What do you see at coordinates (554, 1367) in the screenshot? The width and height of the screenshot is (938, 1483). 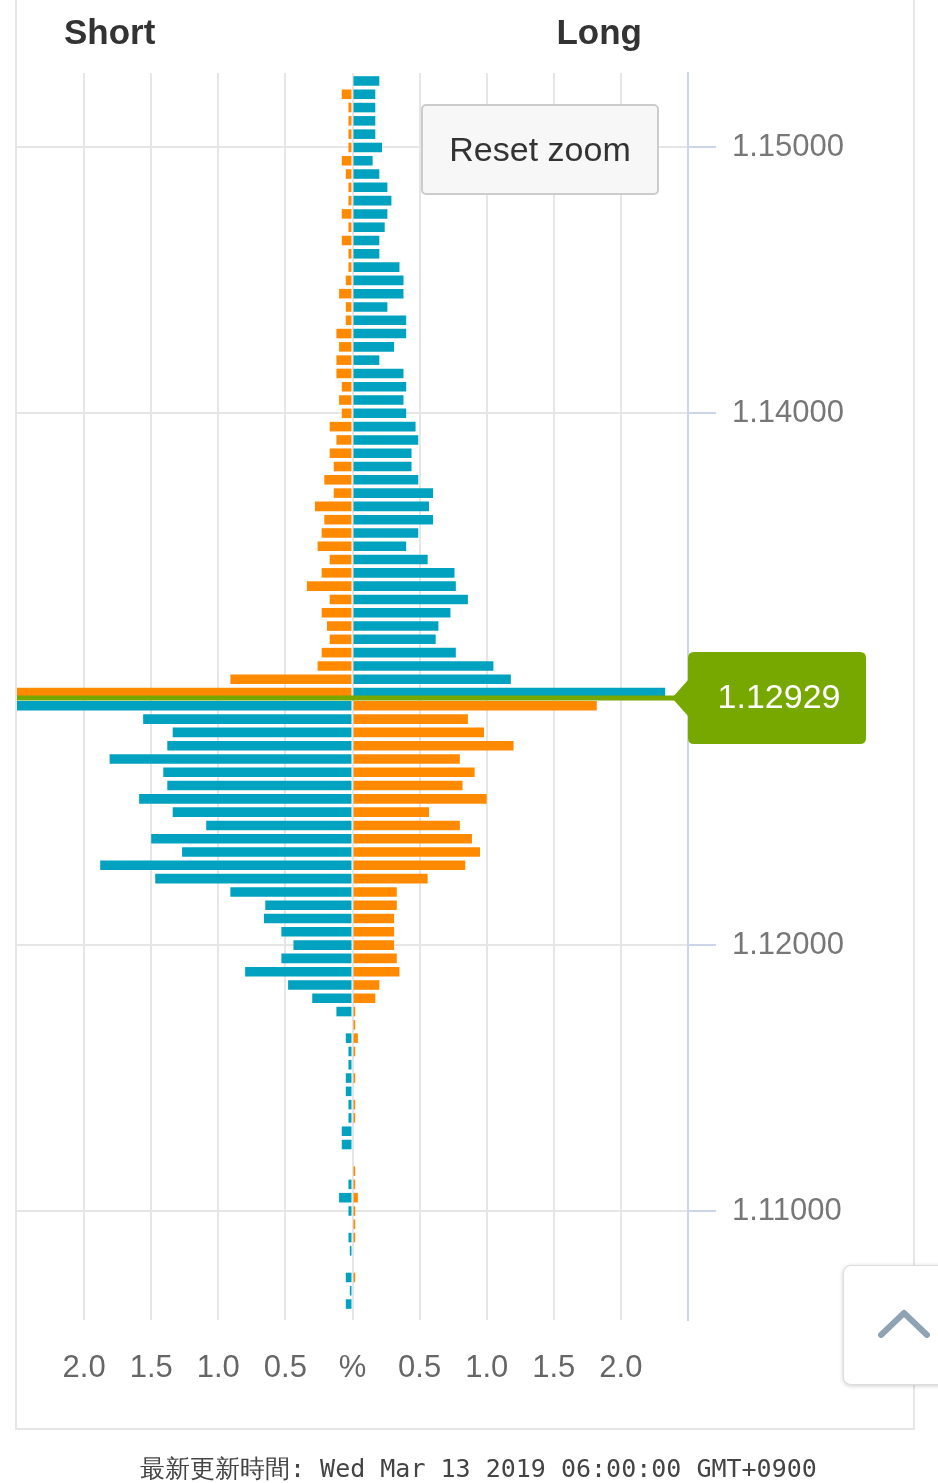 I see `x-tick-label: 1.5` at bounding box center [554, 1367].